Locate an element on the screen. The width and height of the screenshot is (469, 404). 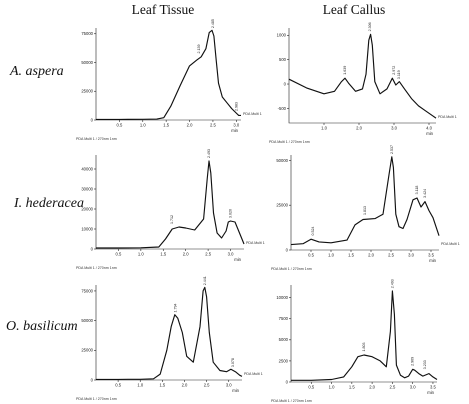
peak-label: 2.972 is located at coordinates (394, 70).